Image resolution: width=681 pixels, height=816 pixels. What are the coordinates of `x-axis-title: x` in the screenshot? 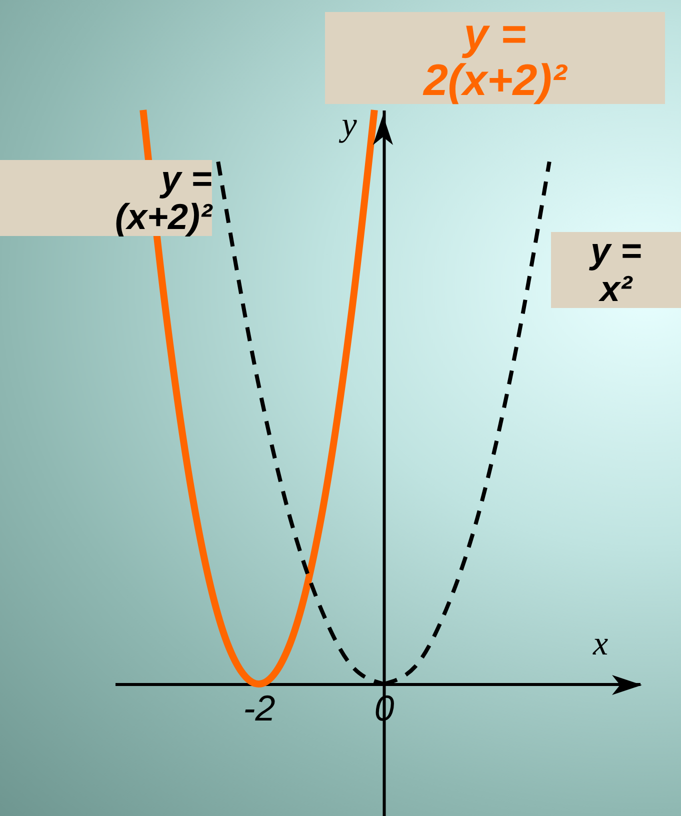 It's located at (600, 643).